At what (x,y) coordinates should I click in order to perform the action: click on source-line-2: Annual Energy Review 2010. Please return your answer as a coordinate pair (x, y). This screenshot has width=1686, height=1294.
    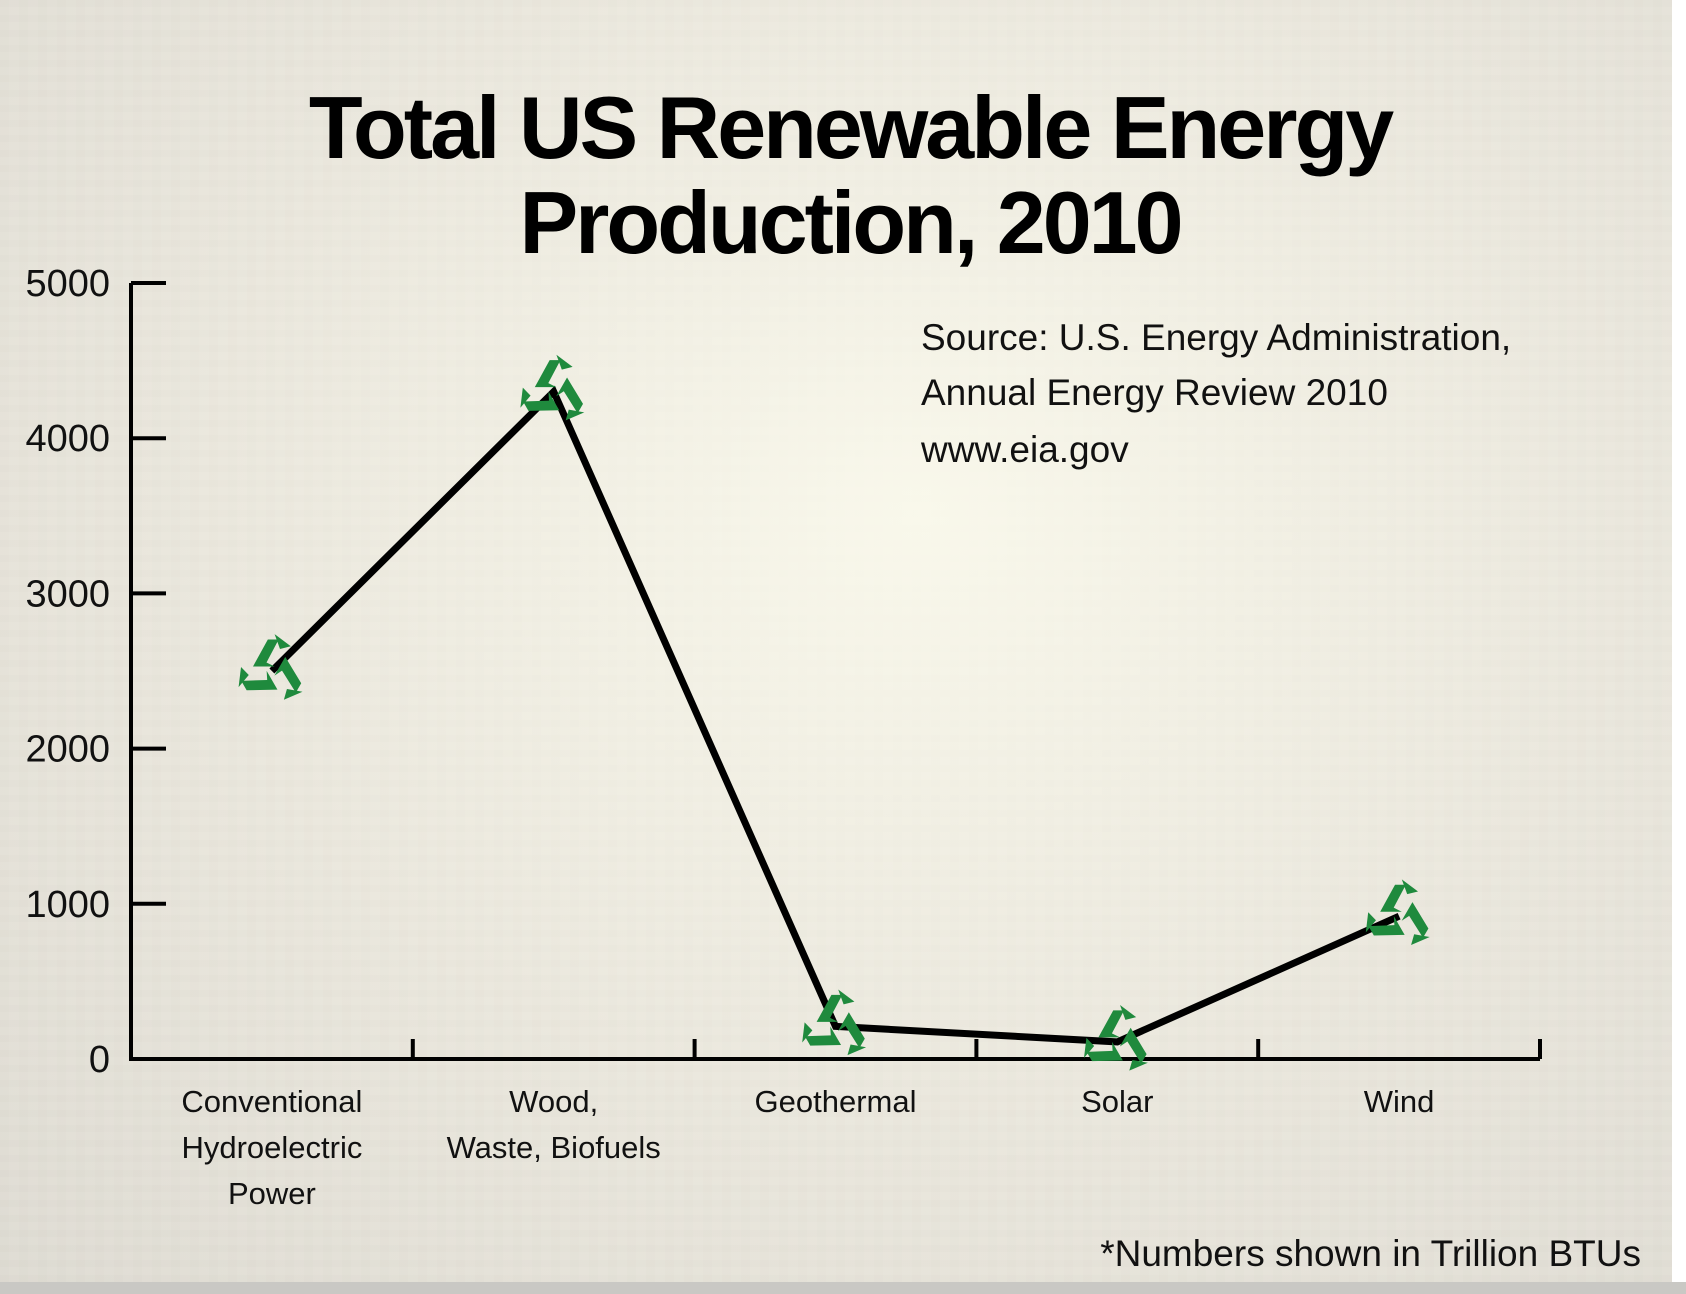
    Looking at the image, I should click on (1154, 392).